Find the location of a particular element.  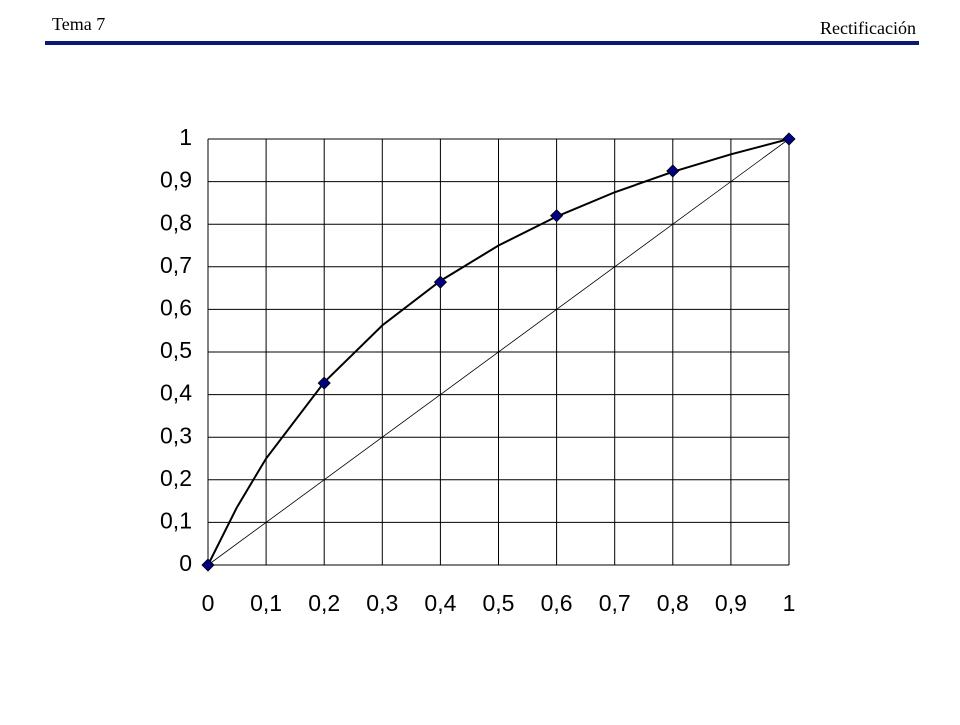

header-right: Rectificación is located at coordinates (868, 28).